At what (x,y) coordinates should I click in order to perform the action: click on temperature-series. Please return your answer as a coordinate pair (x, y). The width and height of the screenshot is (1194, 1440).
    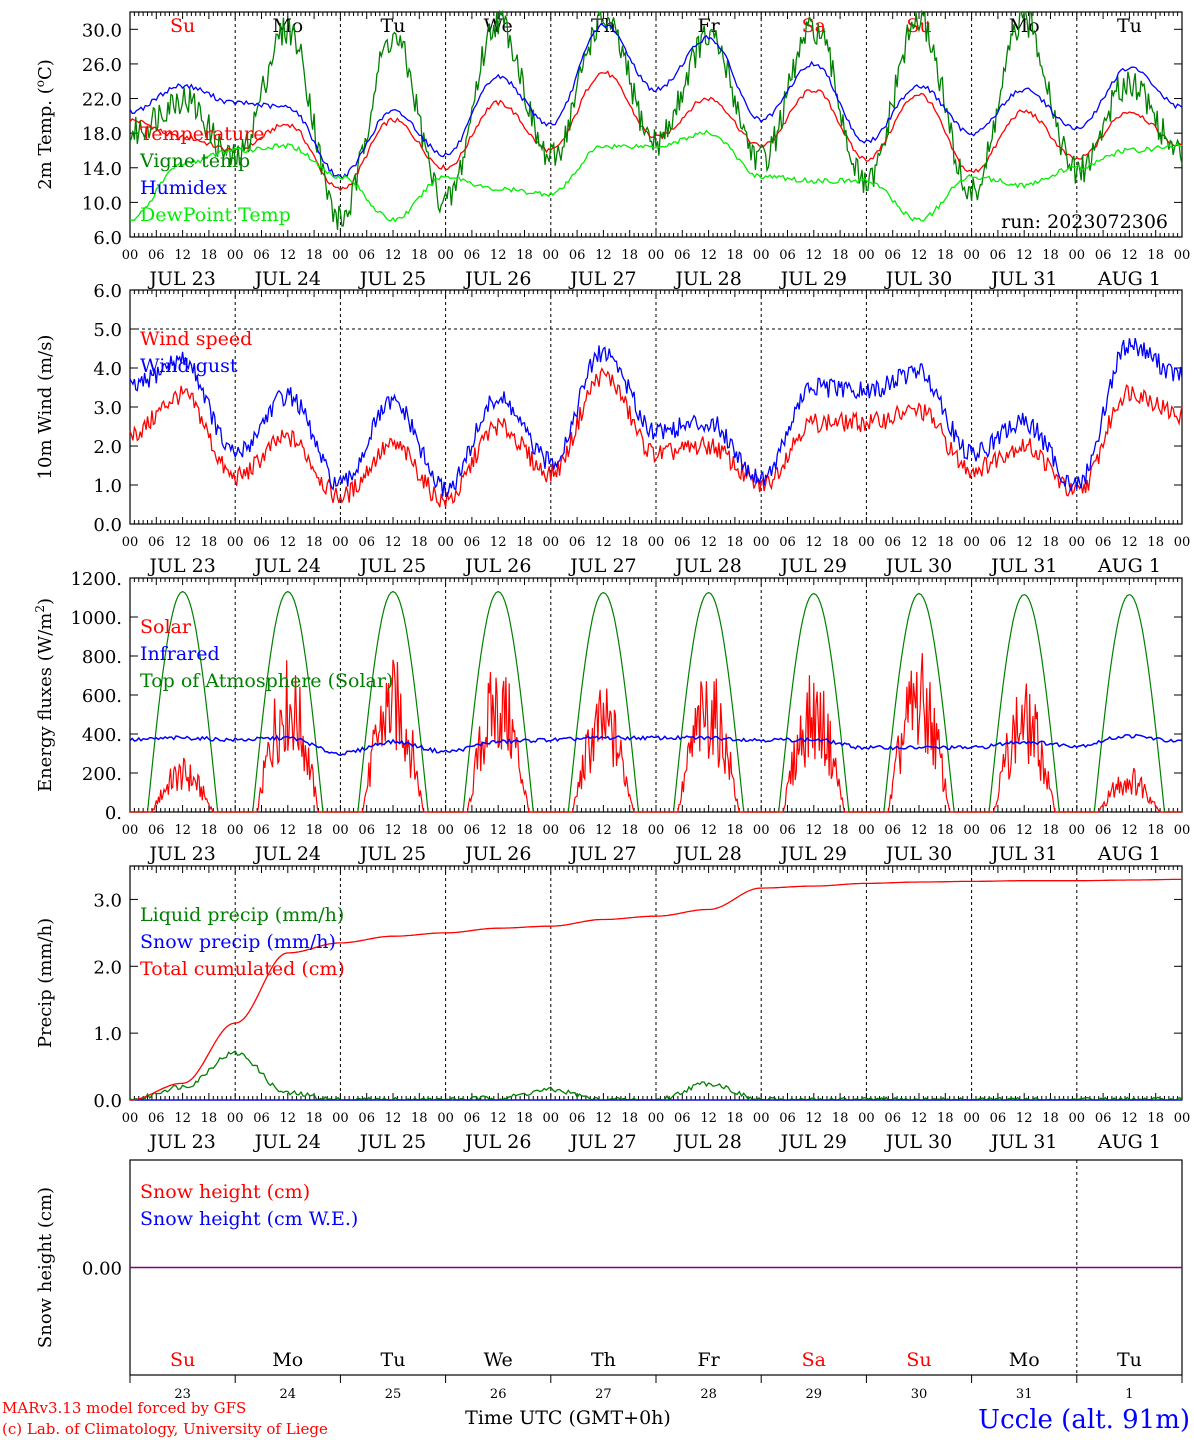
    Looking at the image, I should click on (656, 119).